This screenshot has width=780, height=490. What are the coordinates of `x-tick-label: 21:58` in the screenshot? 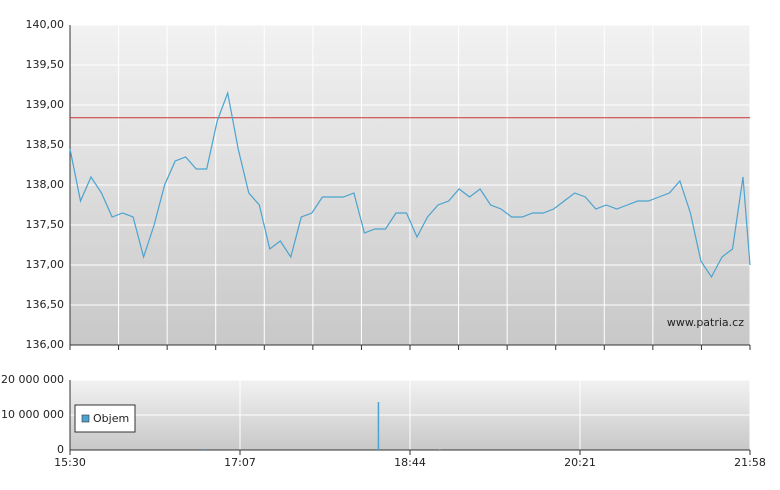 It's located at (750, 462).